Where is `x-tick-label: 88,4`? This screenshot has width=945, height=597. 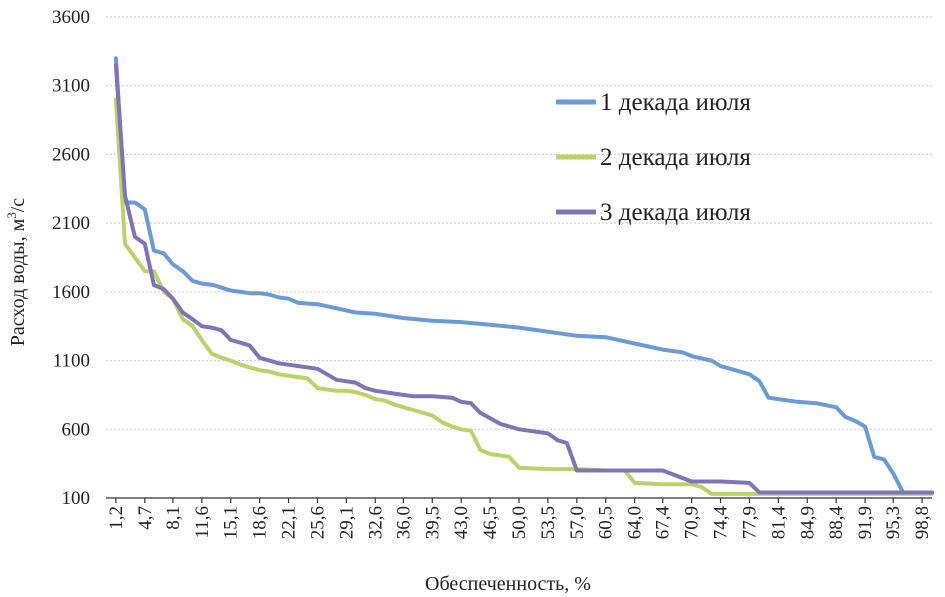
x-tick-label: 88,4 is located at coordinates (836, 523).